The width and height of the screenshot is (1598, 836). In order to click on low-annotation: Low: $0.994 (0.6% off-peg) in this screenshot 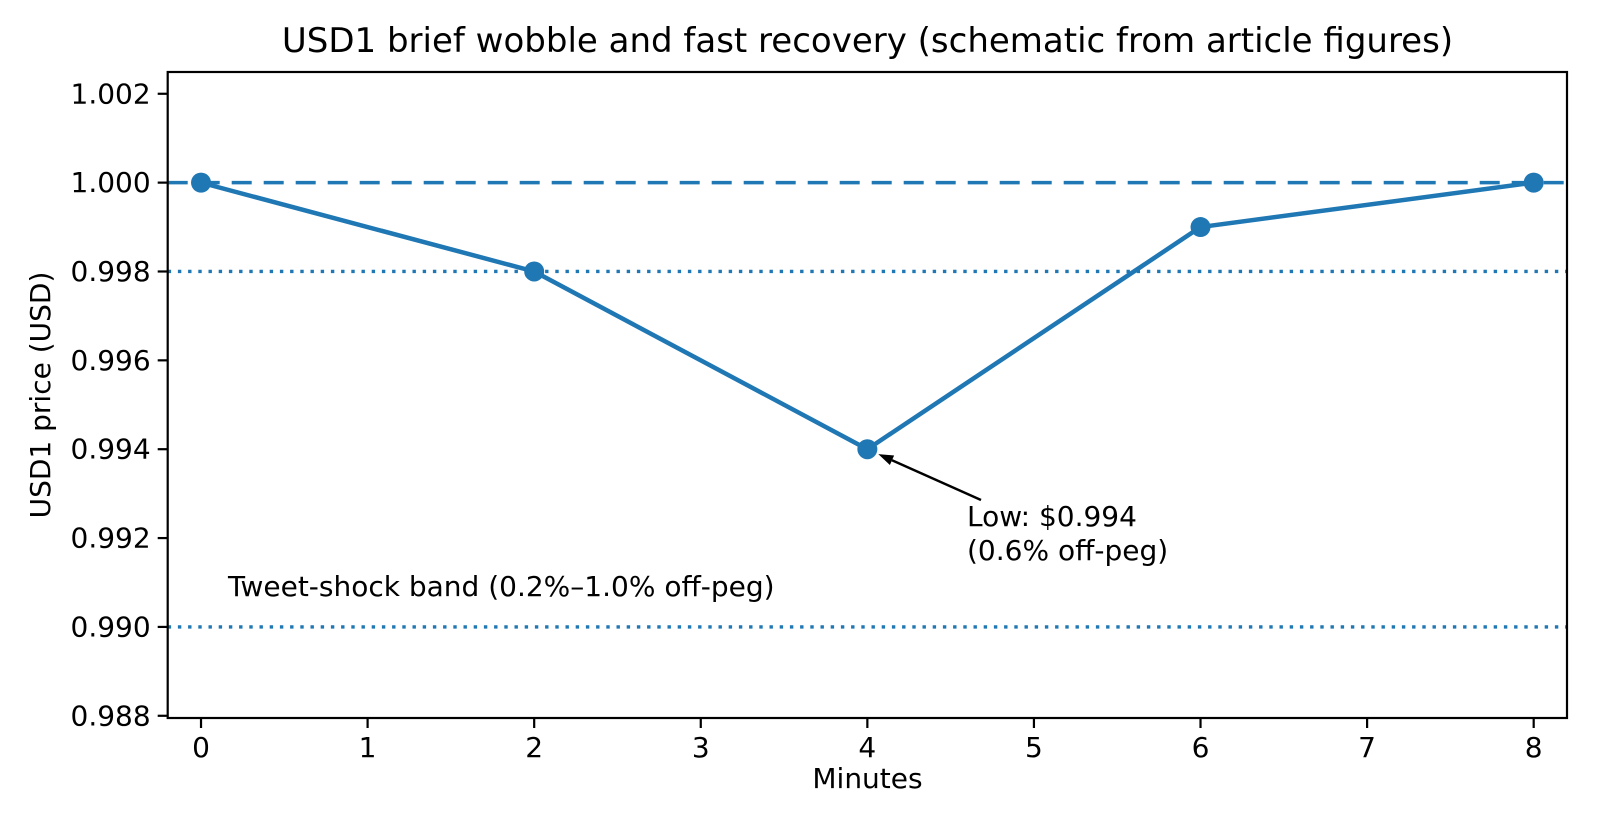, I will do `click(1067, 533)`.